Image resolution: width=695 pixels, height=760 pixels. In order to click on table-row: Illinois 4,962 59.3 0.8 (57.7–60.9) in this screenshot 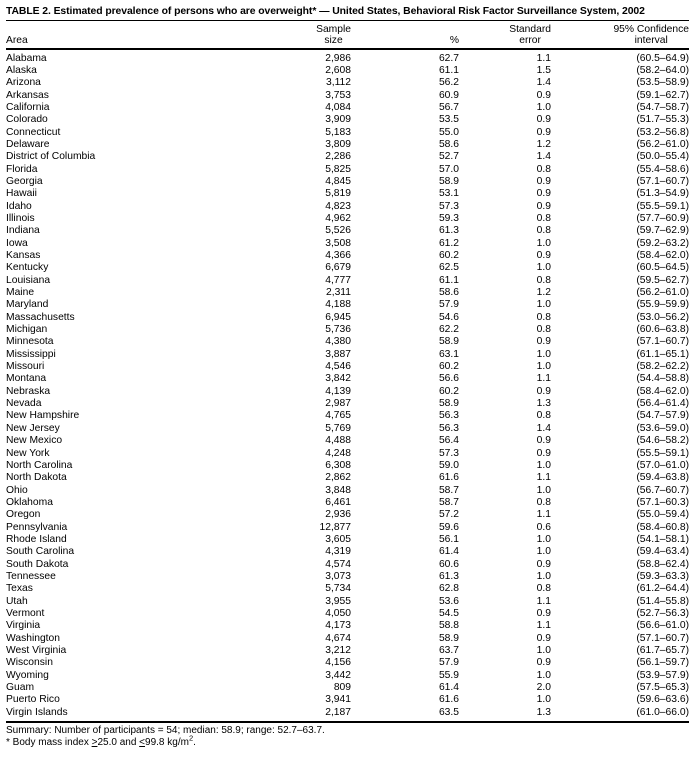, I will do `click(347, 219)`.